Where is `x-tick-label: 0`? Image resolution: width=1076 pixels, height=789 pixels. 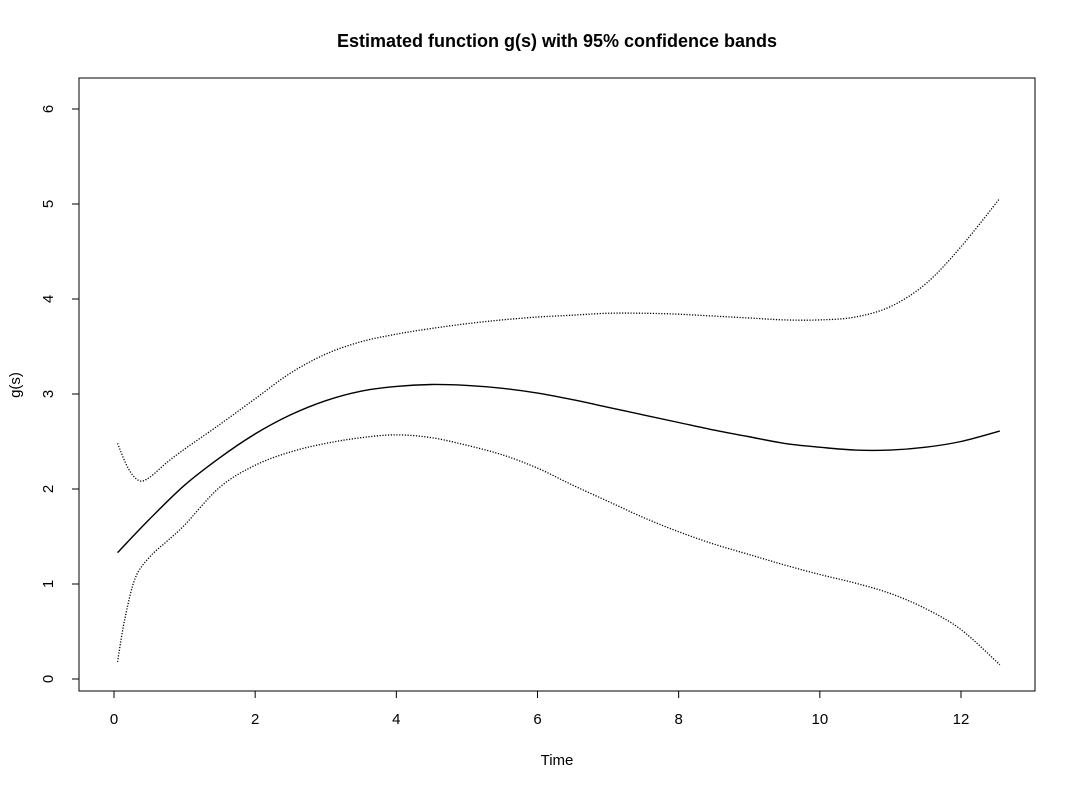 x-tick-label: 0 is located at coordinates (114, 719).